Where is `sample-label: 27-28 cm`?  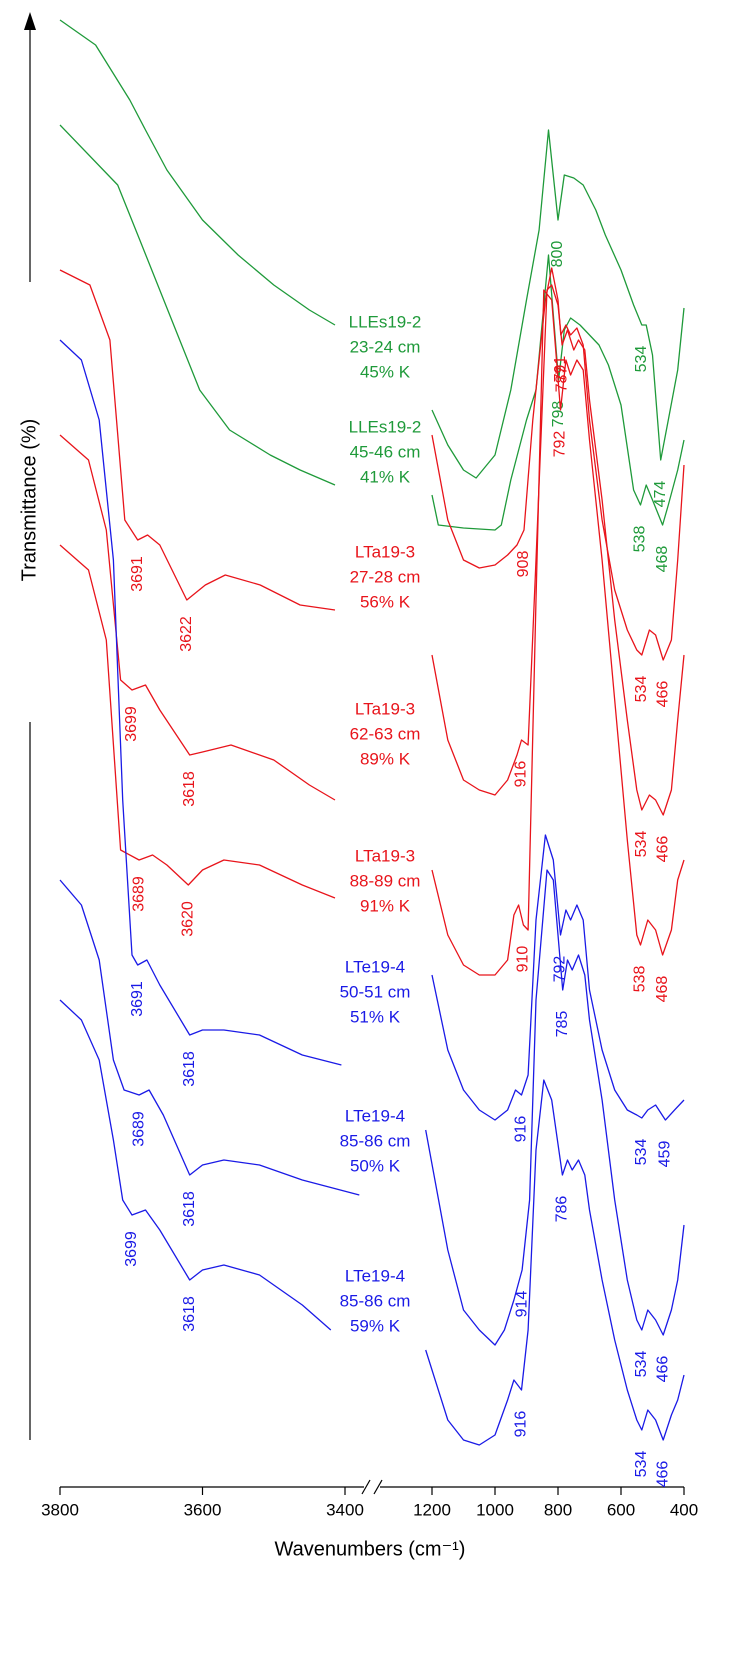
sample-label: 27-28 cm is located at coordinates (385, 576).